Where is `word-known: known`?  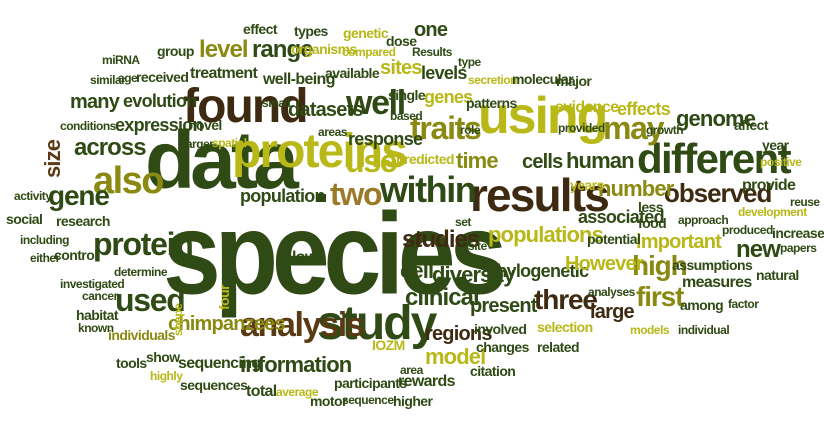 word-known: known is located at coordinates (96, 328).